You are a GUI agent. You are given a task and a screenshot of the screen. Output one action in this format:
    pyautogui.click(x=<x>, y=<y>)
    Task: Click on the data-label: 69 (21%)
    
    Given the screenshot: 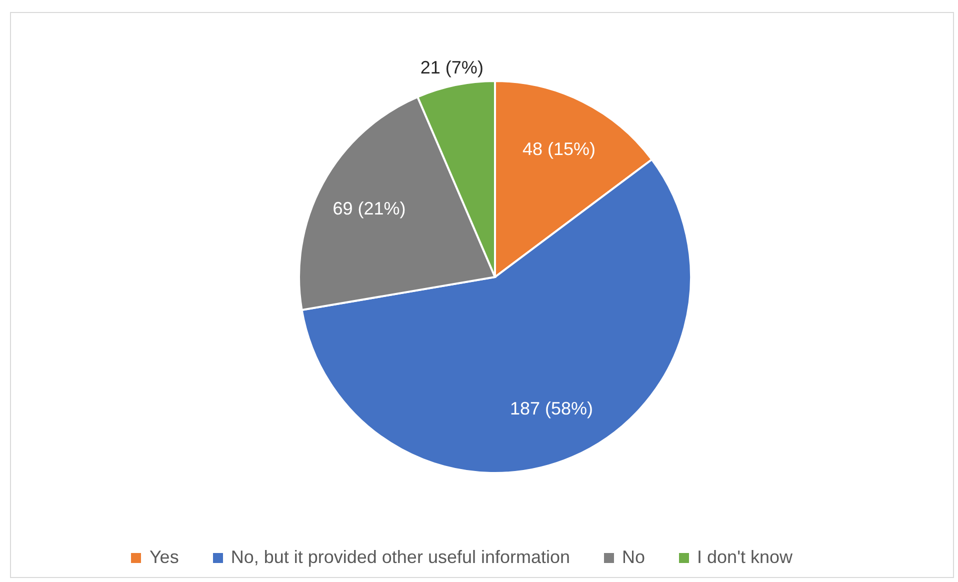 What is the action you would take?
    pyautogui.click(x=369, y=208)
    